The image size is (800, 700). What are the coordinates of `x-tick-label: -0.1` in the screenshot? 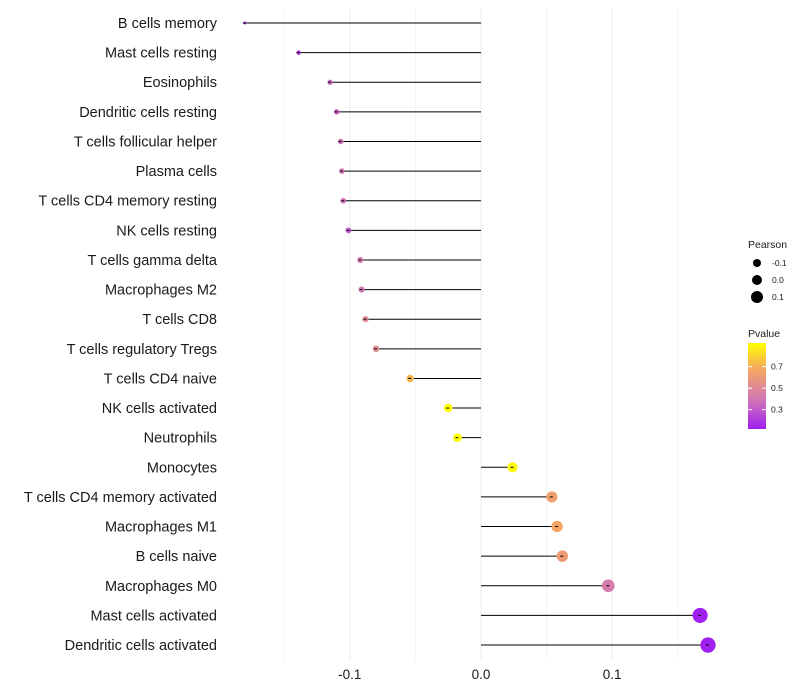 It's located at (349, 674).